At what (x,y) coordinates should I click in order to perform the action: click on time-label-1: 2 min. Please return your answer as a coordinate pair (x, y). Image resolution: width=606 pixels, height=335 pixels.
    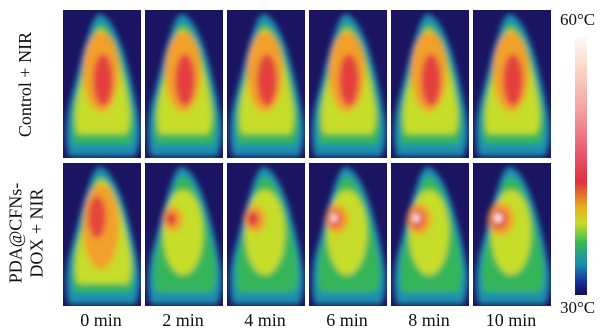
    Looking at the image, I should click on (183, 320).